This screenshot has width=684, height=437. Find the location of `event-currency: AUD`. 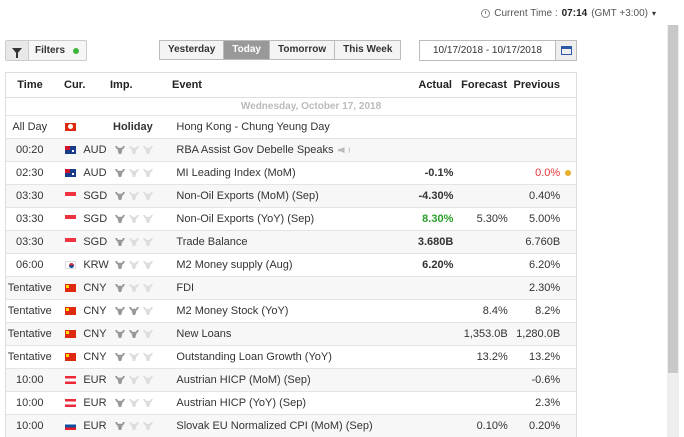

event-currency: AUD is located at coordinates (95, 173).